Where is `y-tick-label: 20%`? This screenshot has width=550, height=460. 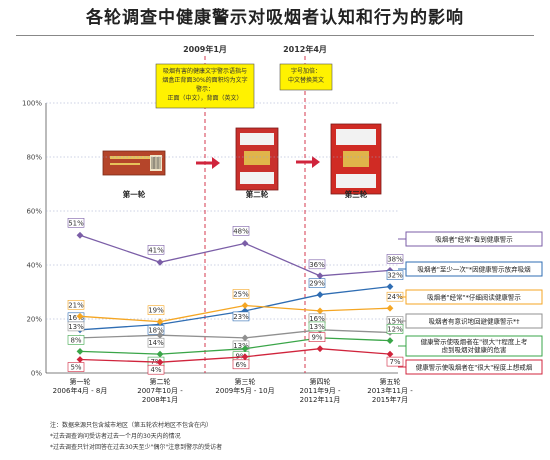 y-tick-label: 20% is located at coordinates (34, 320).